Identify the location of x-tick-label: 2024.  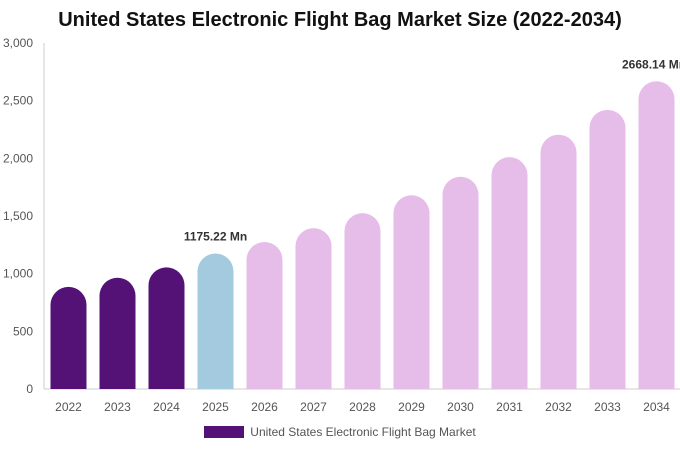
(166, 407).